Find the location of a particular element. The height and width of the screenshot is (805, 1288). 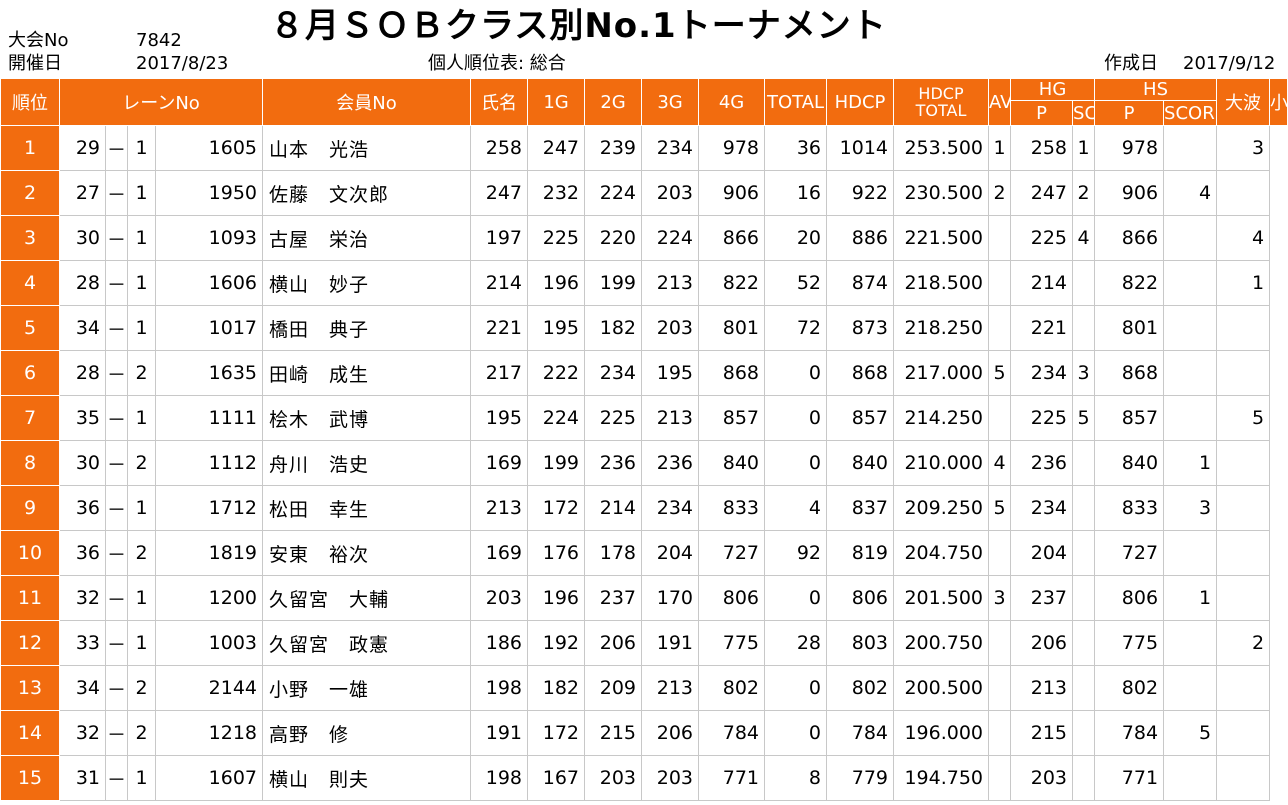

col-name: 氏名 is located at coordinates (499, 102).